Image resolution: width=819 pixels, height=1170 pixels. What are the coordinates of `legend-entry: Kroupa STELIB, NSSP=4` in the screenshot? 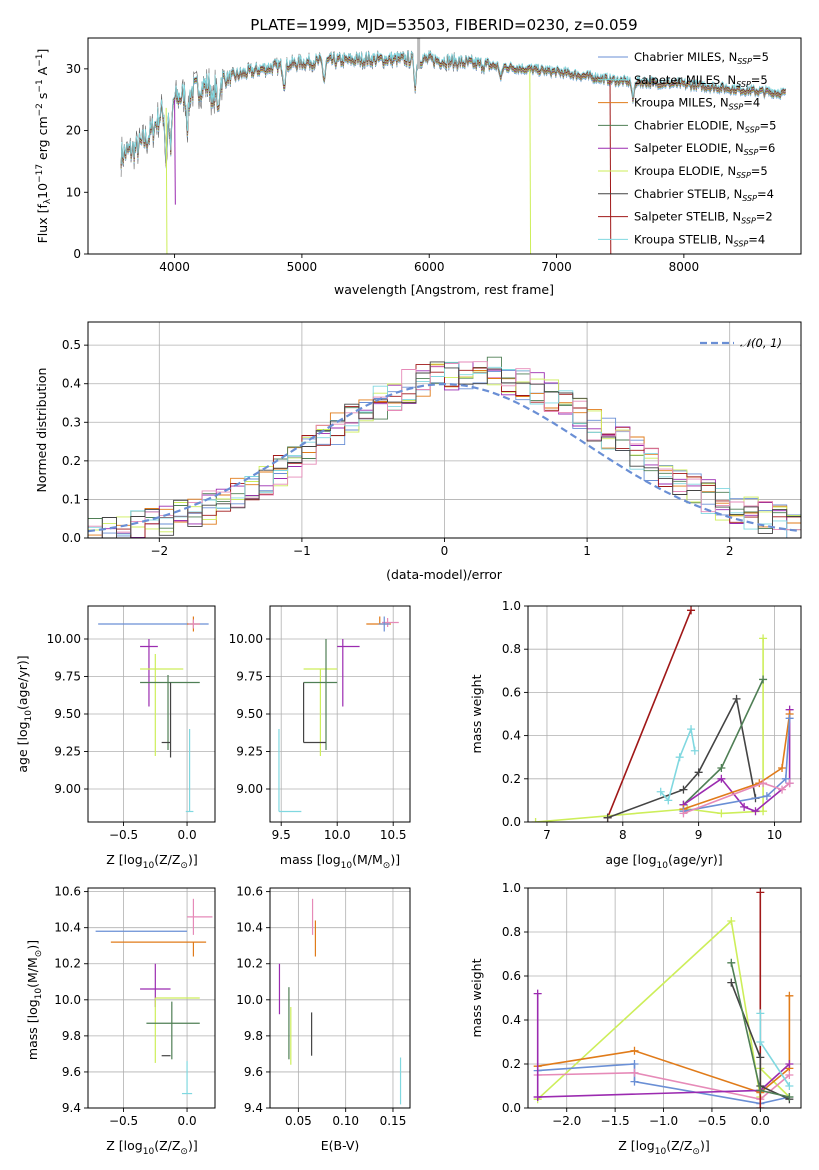 It's located at (699, 240).